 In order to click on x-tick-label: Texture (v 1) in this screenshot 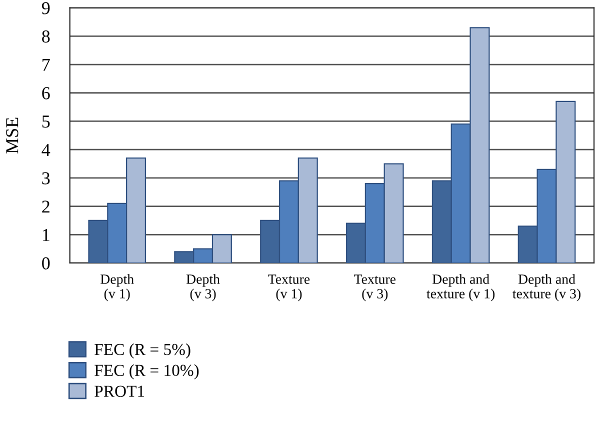, I will do `click(289, 288)`.